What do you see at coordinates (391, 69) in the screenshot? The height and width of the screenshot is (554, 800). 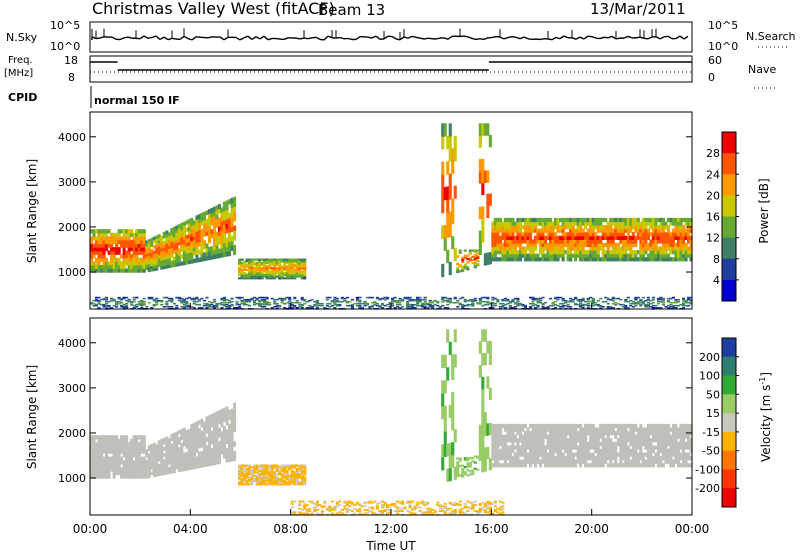 I see `freq-panel` at bounding box center [391, 69].